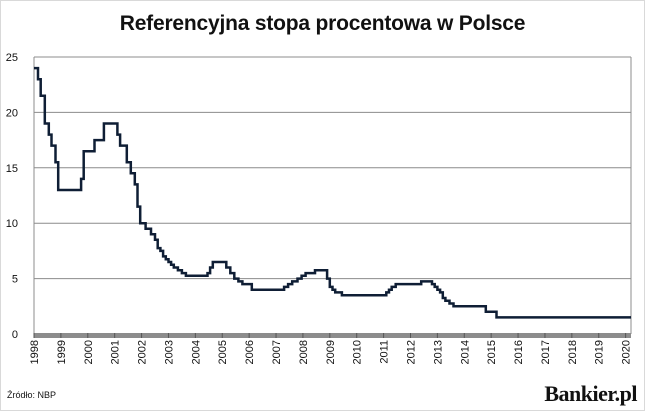  What do you see at coordinates (15, 335) in the screenshot?
I see `y-tick-label: 0` at bounding box center [15, 335].